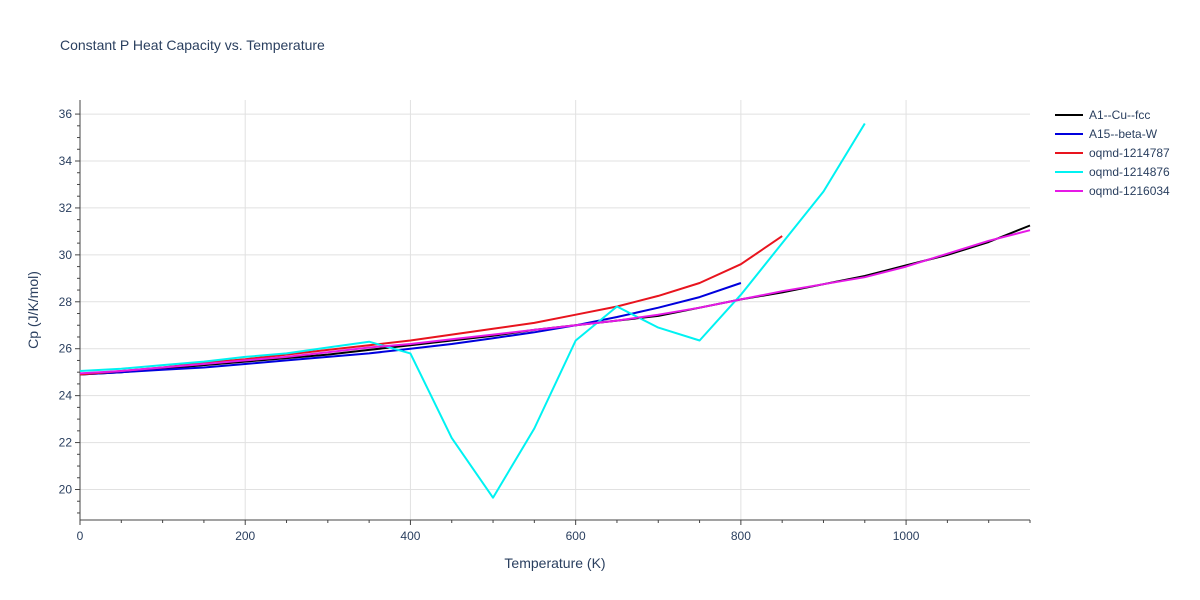  I want to click on legend-label: oqmd-1216034, so click(1129, 191).